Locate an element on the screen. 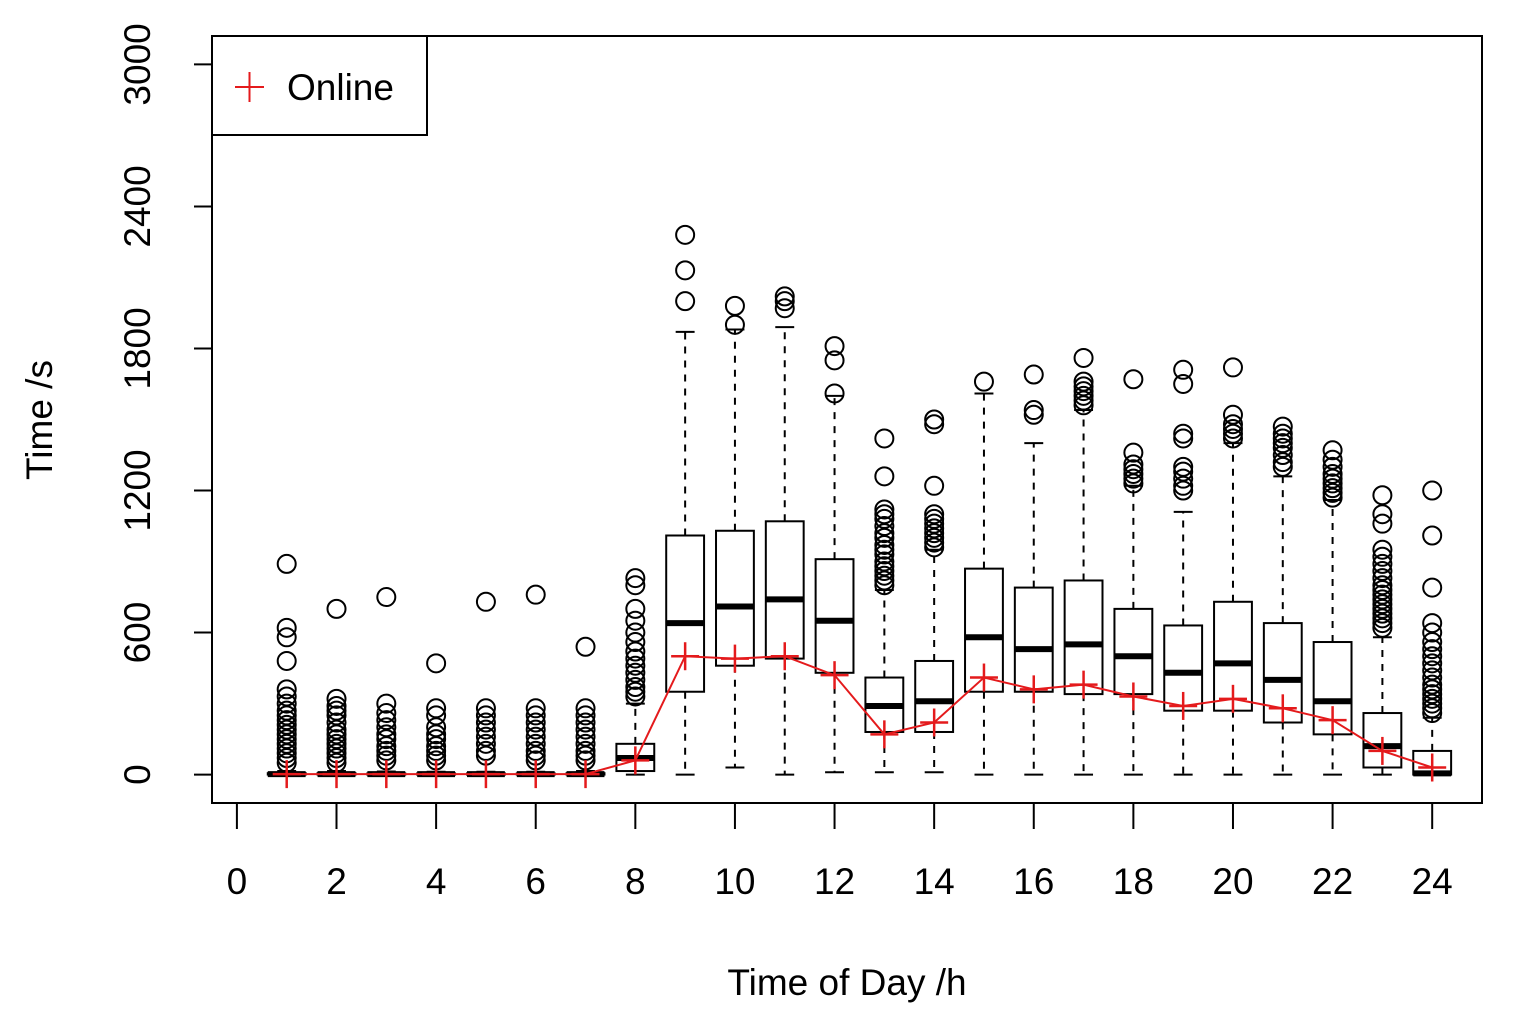 The width and height of the screenshot is (1524, 1014). x-tick-label: 18 is located at coordinates (1133, 881).